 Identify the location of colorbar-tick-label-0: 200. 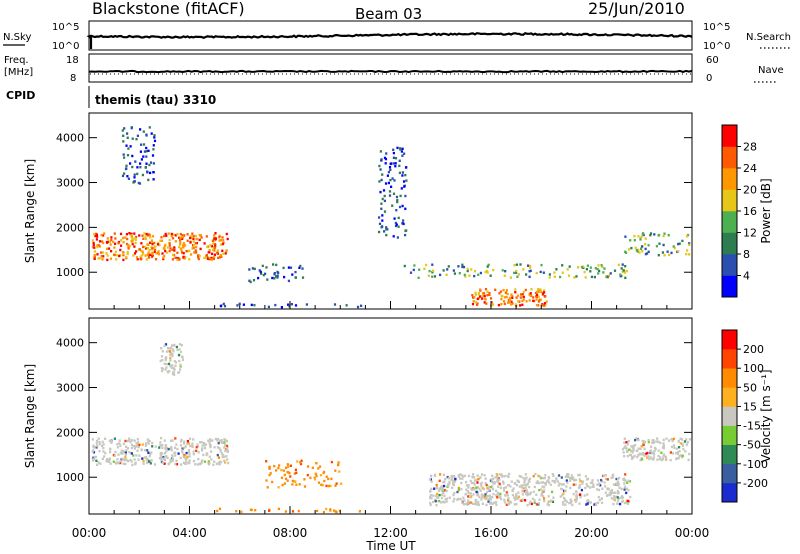
(753, 349).